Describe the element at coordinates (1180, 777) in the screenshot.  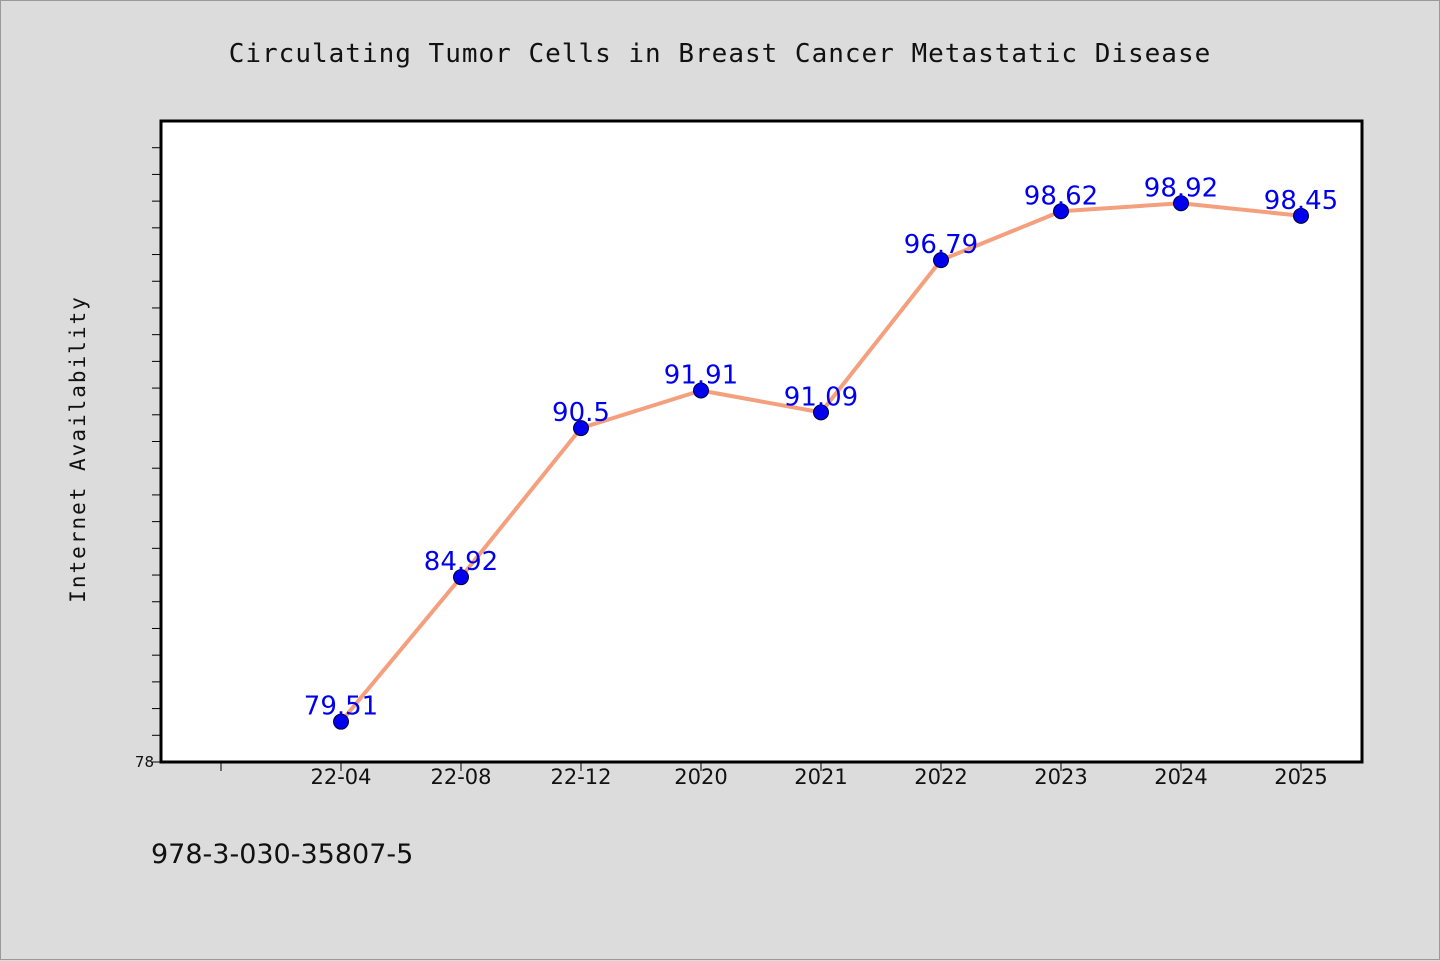
I see `x-tick-label: 2024` at that location.